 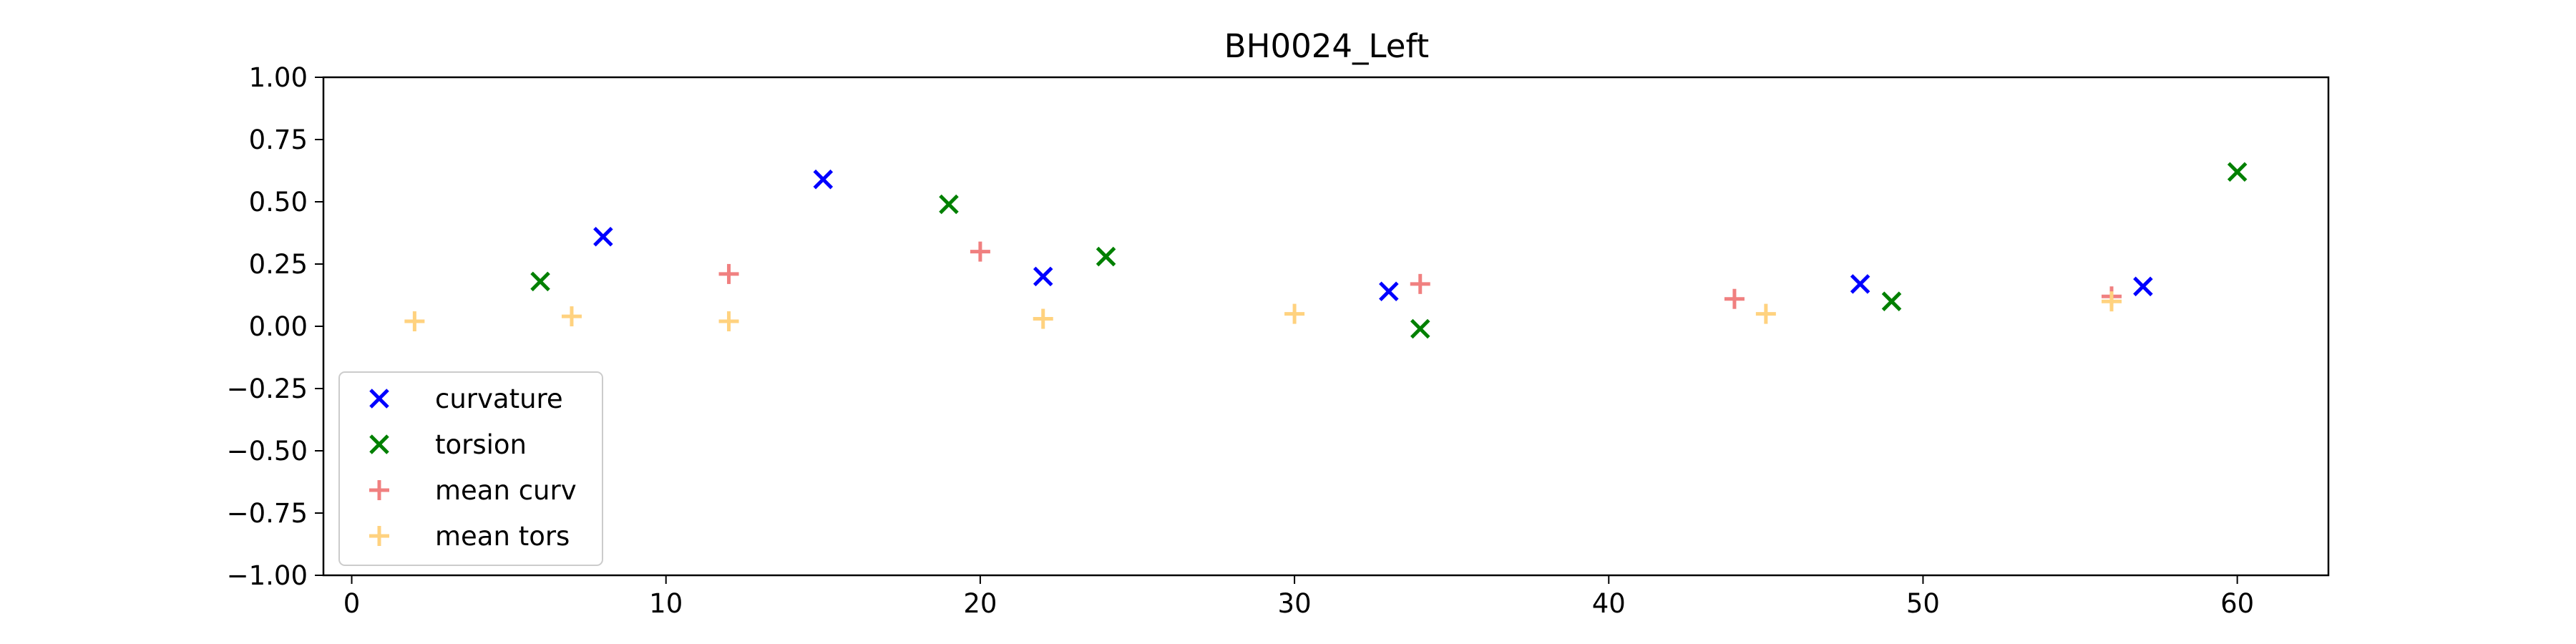 I want to click on y-tick-label: −0.50, so click(x=267, y=451).